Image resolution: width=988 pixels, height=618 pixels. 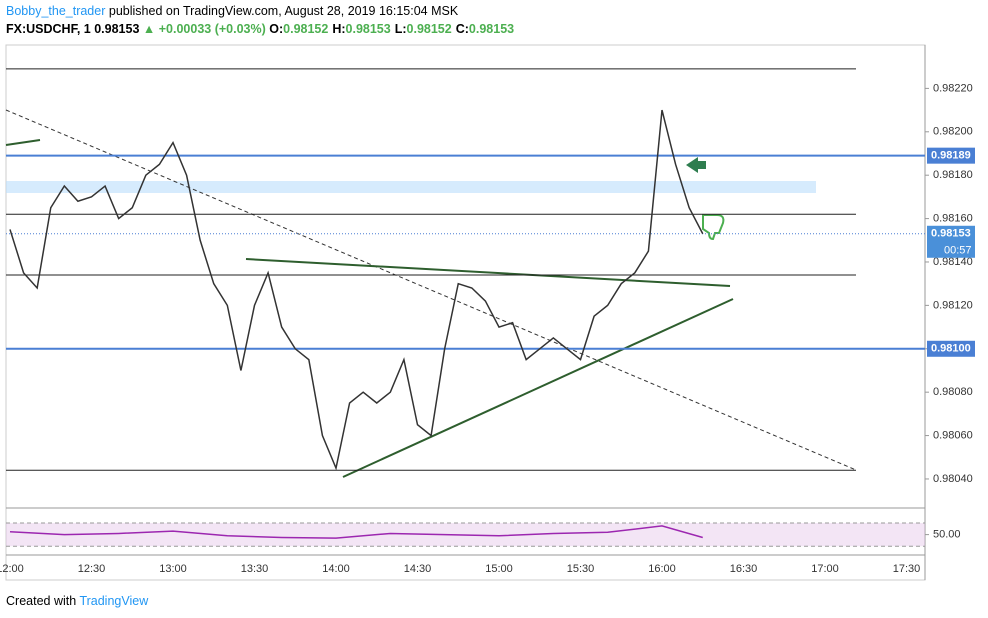 What do you see at coordinates (953, 218) in the screenshot?
I see `y-tick-label: 0.98160` at bounding box center [953, 218].